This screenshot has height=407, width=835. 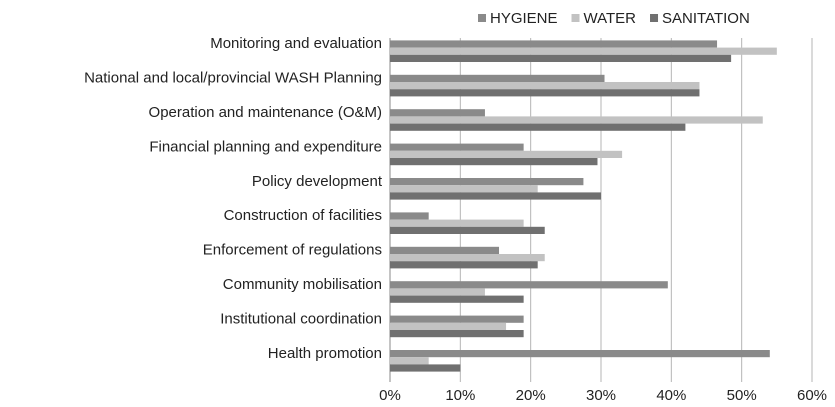 I want to click on y-tick-label: Monitoring and evaluation, so click(x=296, y=43).